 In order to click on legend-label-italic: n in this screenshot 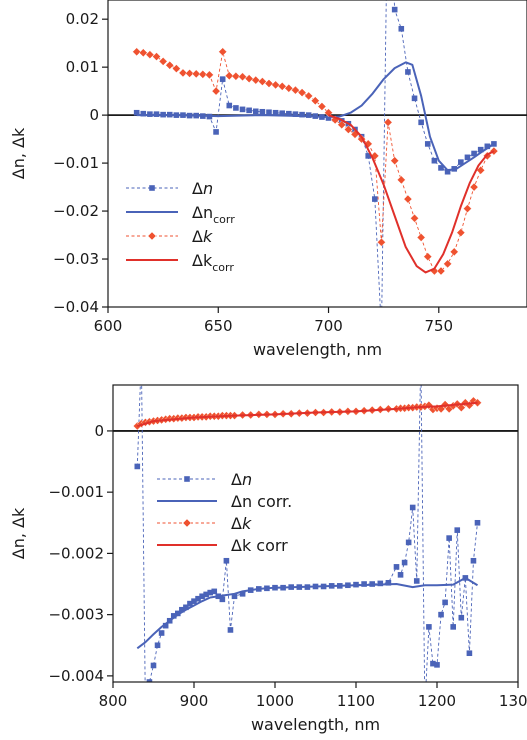, I will do `click(247, 479)`.